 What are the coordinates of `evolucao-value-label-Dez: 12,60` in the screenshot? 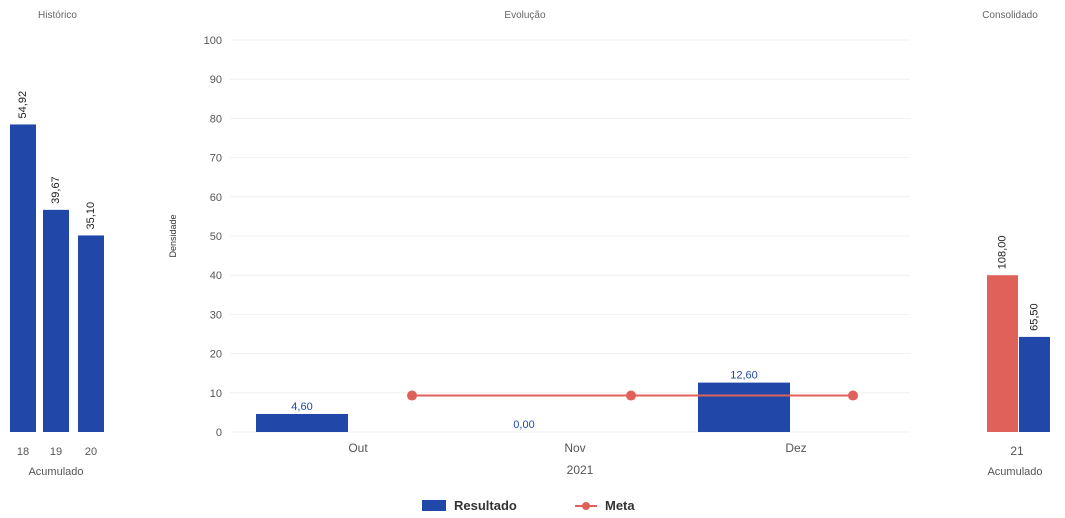 It's located at (744, 376).